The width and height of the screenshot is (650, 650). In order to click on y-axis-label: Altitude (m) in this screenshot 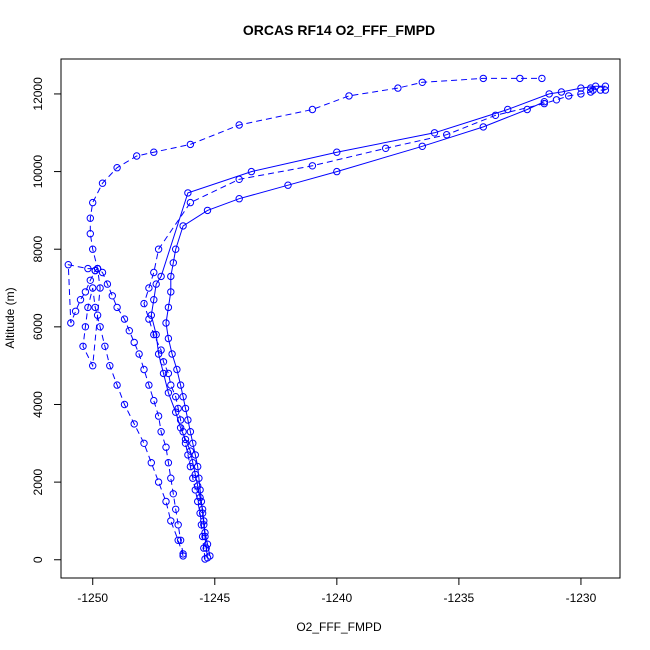, I will do `click(10, 317)`.